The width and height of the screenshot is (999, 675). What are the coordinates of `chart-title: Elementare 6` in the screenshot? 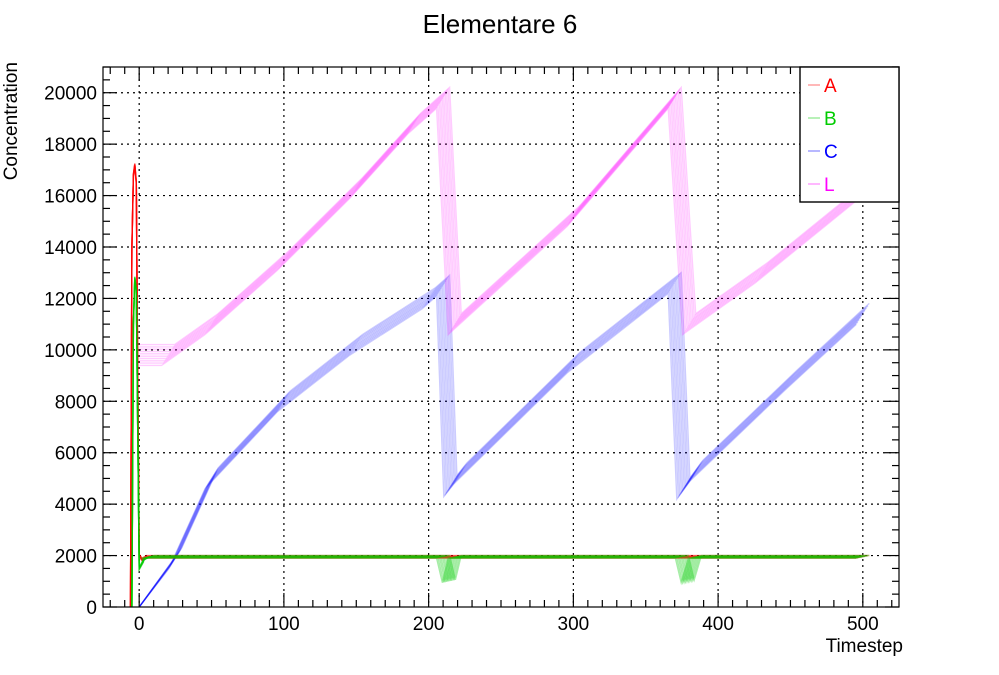 It's located at (500, 24).